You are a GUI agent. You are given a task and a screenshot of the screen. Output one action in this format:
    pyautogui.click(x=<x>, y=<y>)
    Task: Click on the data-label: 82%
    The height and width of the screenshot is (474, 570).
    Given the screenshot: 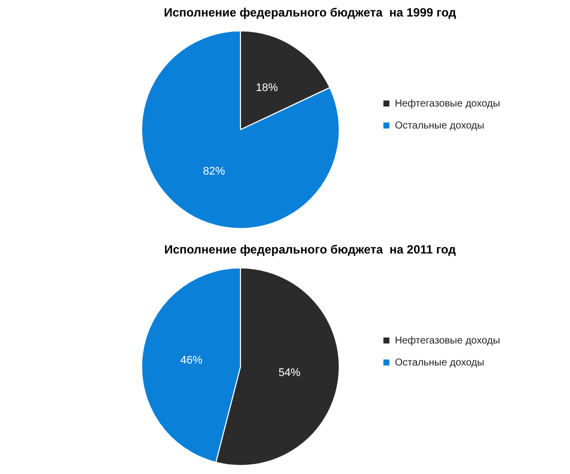 What is the action you would take?
    pyautogui.click(x=214, y=171)
    